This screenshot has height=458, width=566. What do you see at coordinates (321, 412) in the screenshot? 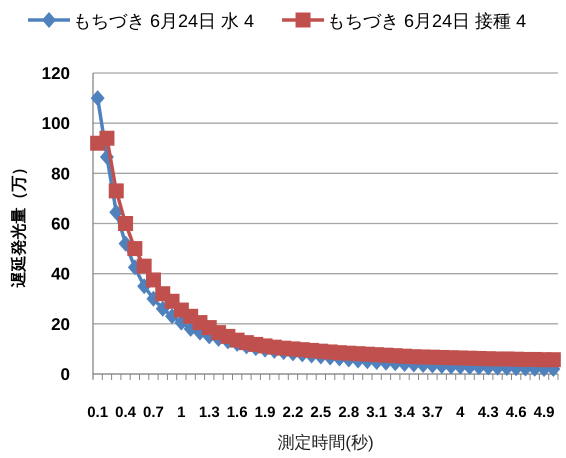
I see `x-tick-label: 2.5` at bounding box center [321, 412].